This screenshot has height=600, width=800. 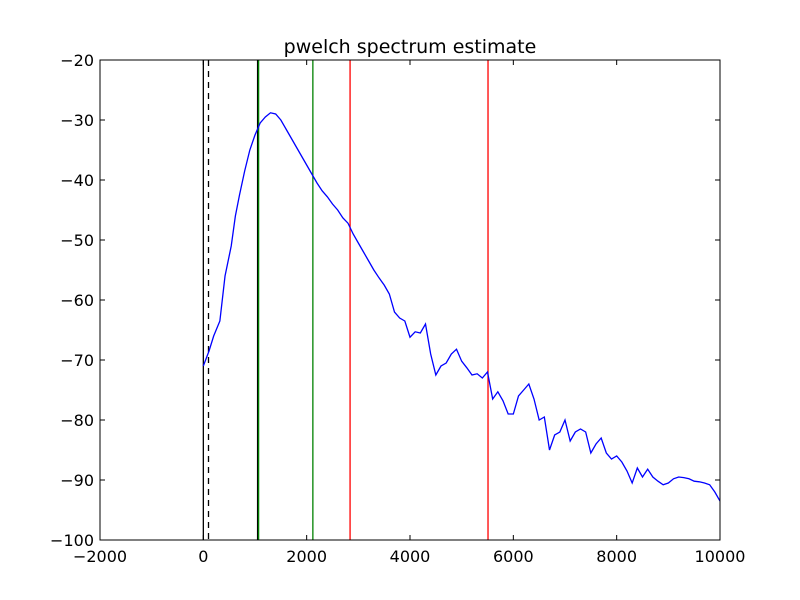 I want to click on y-tick-label-0: −100, so click(x=72, y=540).